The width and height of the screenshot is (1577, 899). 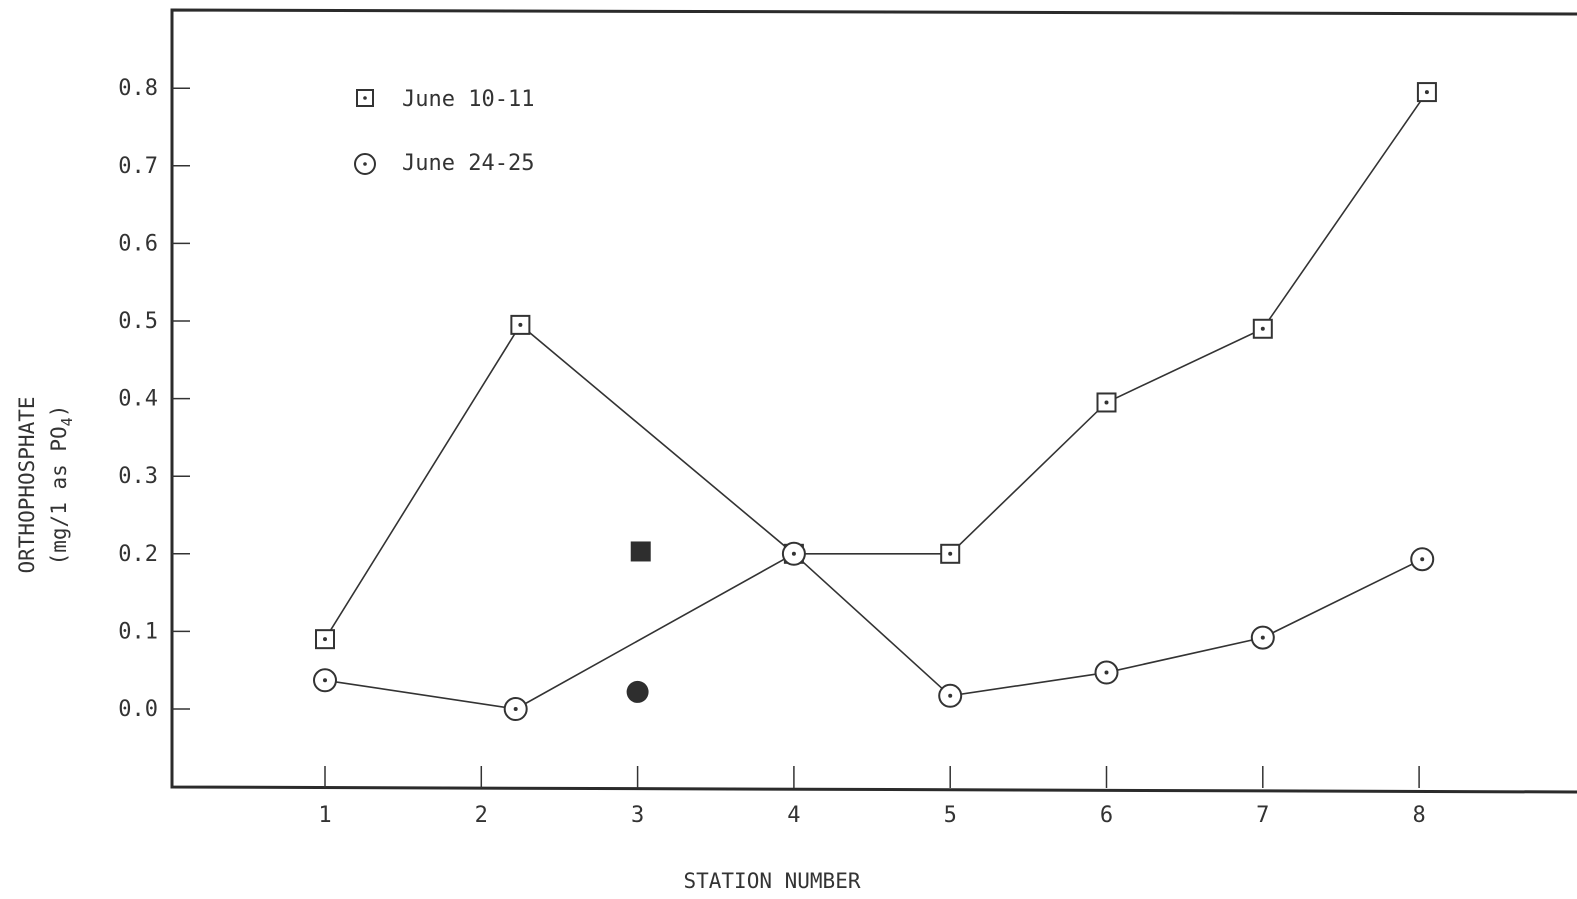 I want to click on y-tick-label-8: 0.8, so click(x=138, y=88).